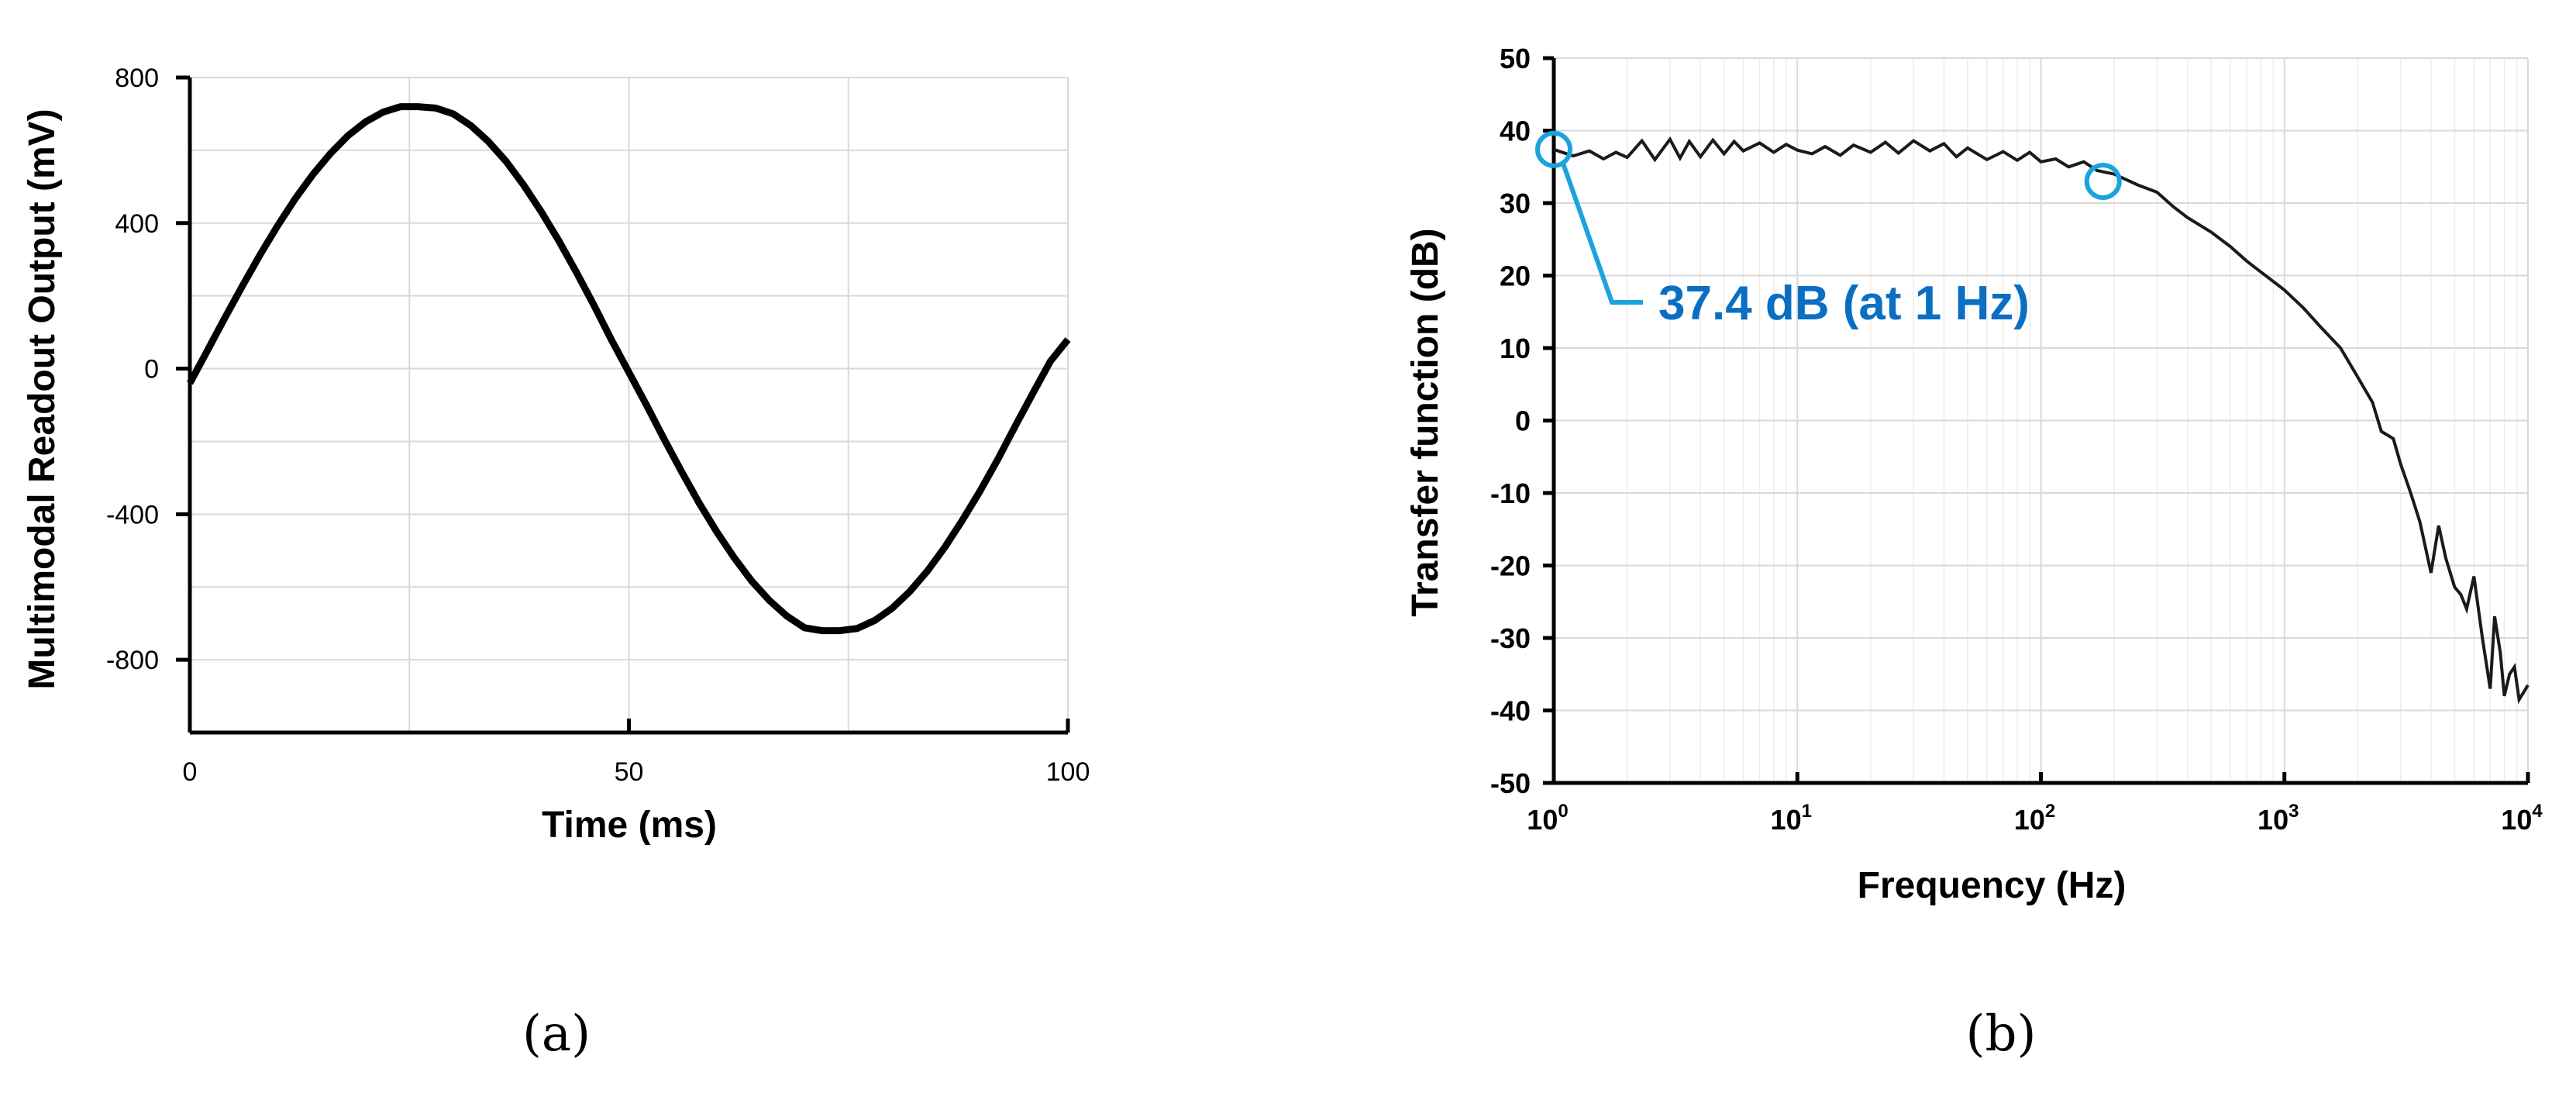 This screenshot has width=2576, height=1093. I want to click on x-tick-label: 10⁴, so click(2522, 818).